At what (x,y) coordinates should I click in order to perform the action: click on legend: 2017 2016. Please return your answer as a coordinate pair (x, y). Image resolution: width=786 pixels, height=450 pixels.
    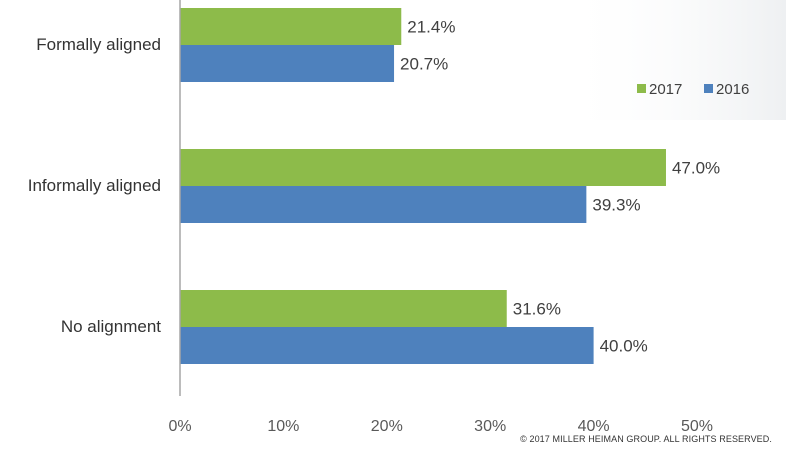
    Looking at the image, I should click on (693, 89).